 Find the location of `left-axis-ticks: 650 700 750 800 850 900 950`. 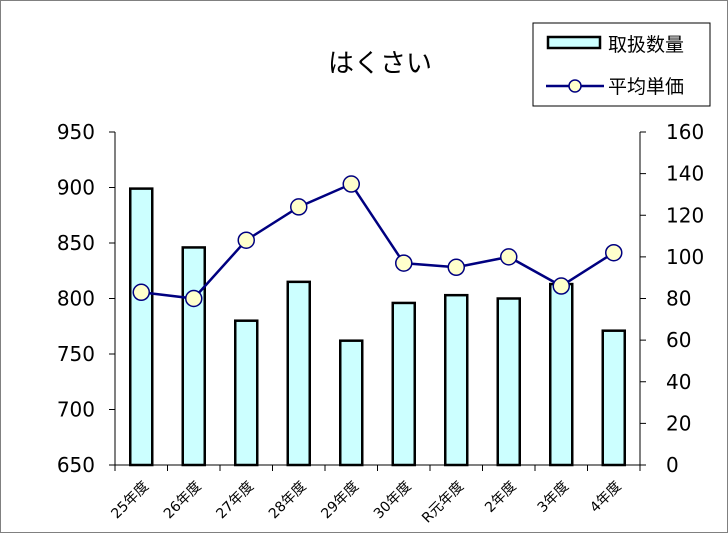

left-axis-ticks: 650 700 750 800 850 900 950 is located at coordinates (86, 298).